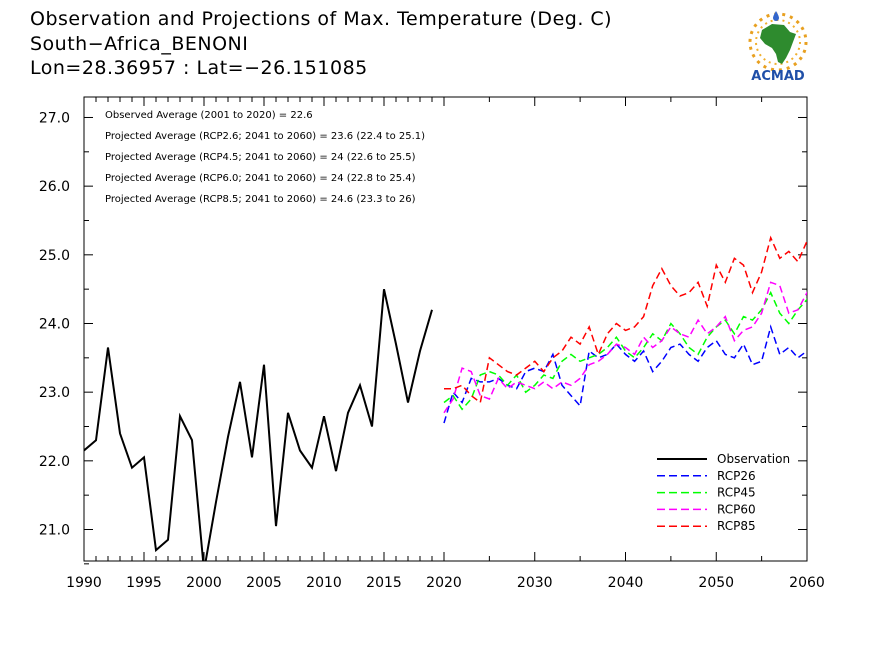  I want to click on logo-text: ACMAD, so click(778, 76).